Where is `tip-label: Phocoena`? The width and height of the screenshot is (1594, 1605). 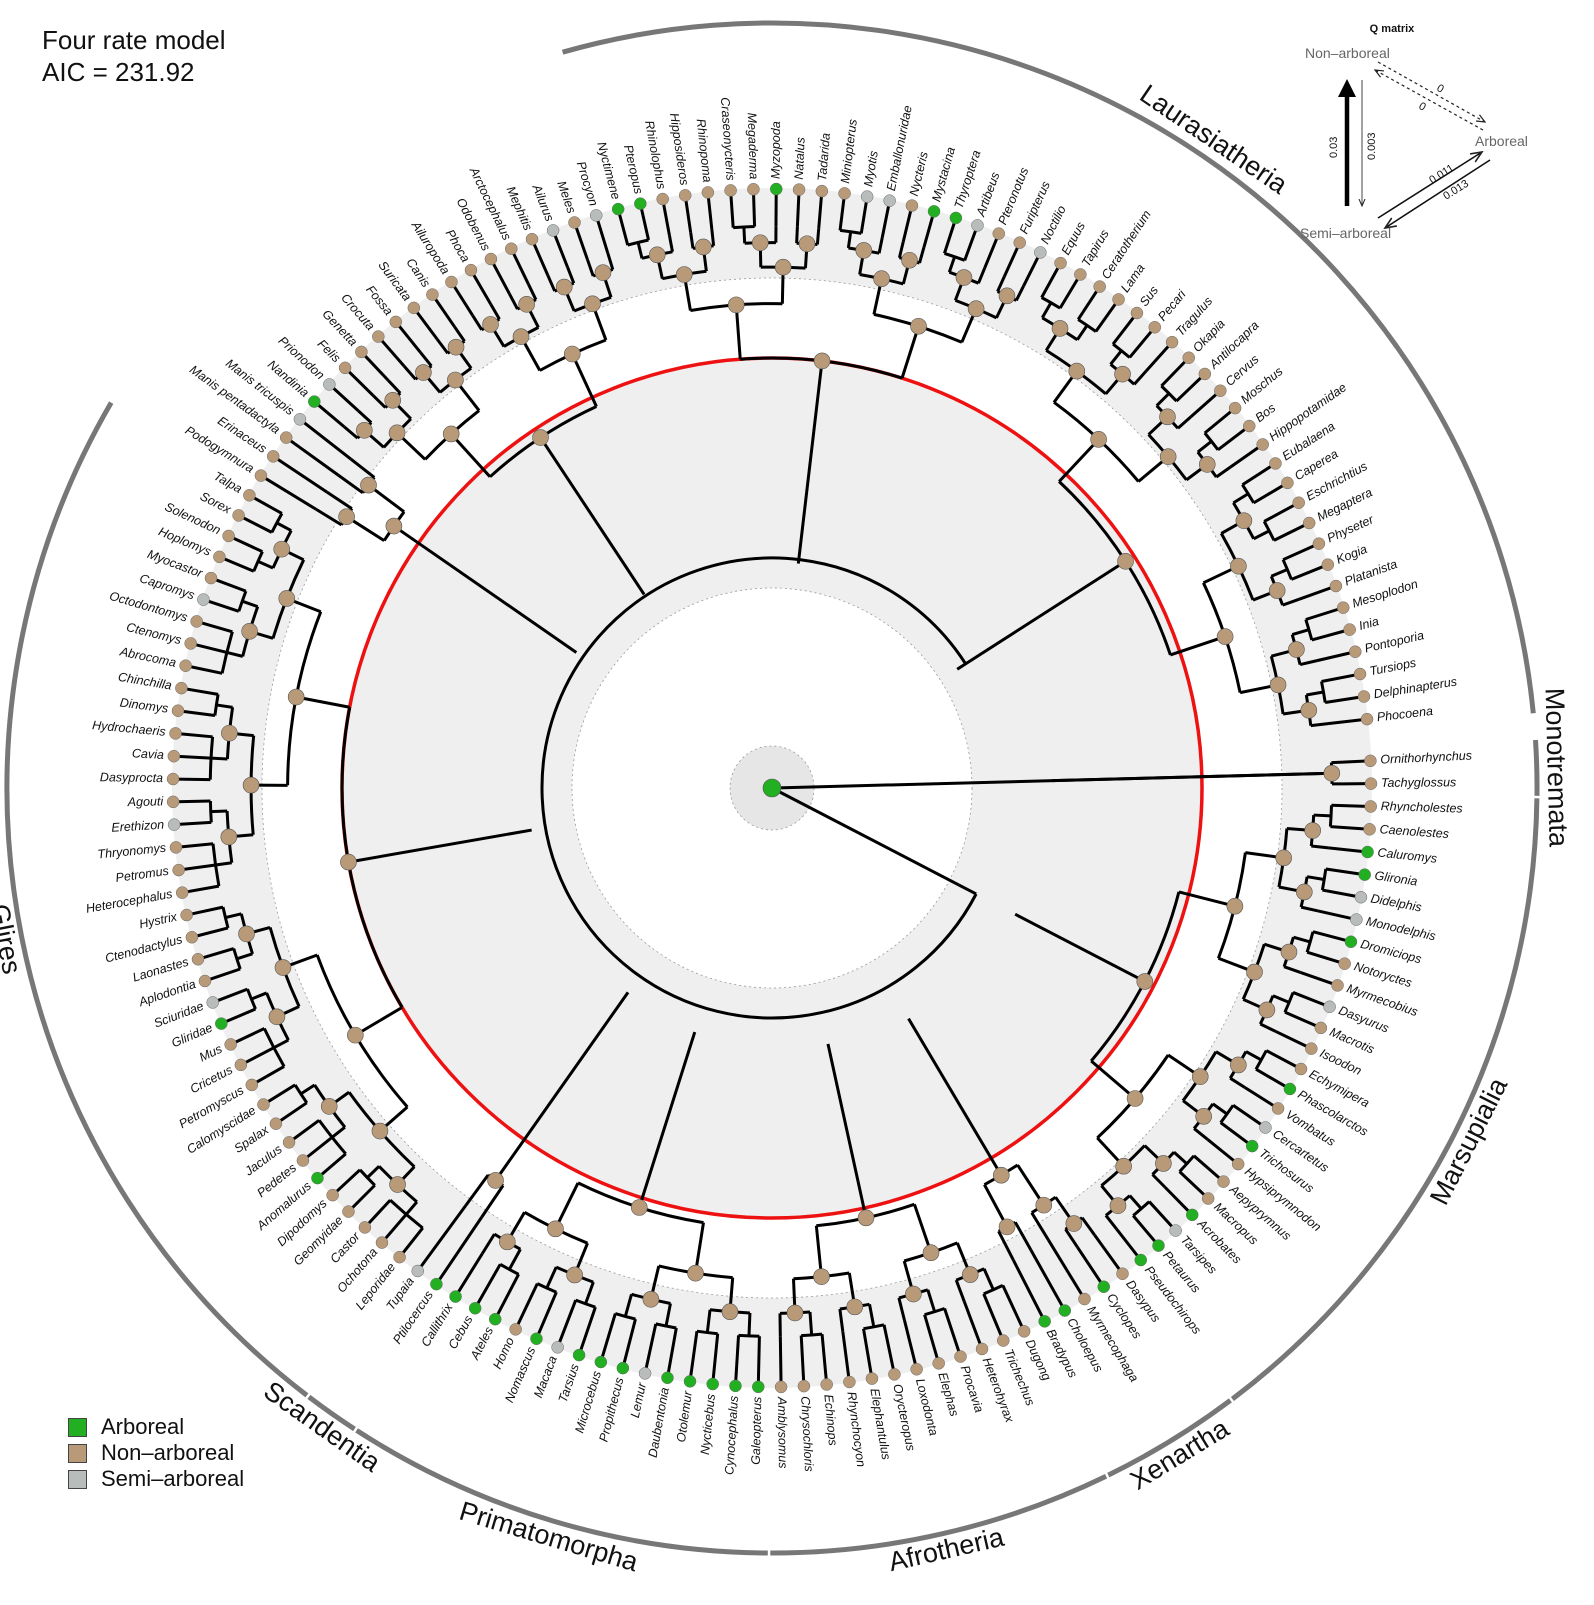
tip-label: Phocoena is located at coordinates (1405, 714).